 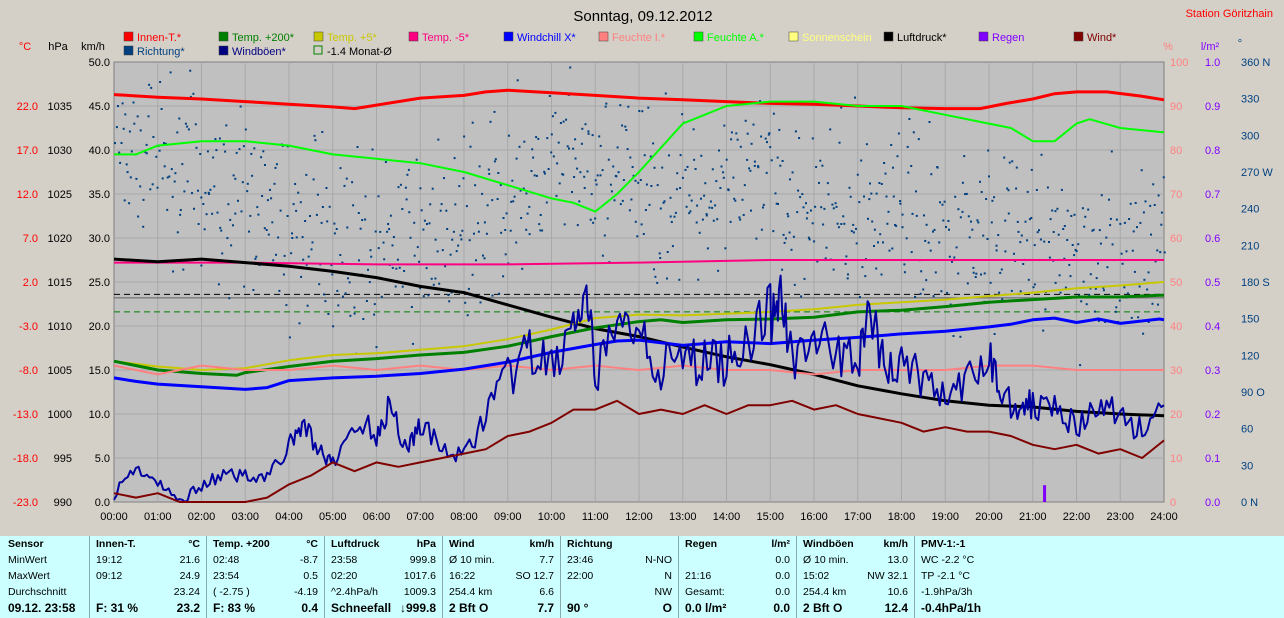 I want to click on table-cell-label: Temp. +200, so click(x=241, y=544).